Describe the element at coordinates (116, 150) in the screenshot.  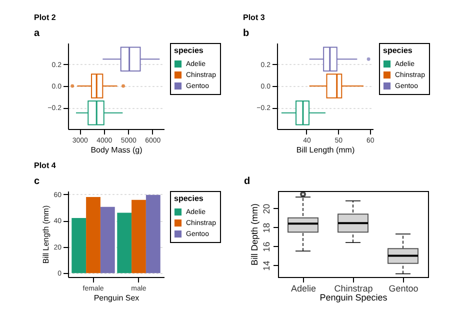
I see `x-axis-title: Body Mass (g)` at that location.